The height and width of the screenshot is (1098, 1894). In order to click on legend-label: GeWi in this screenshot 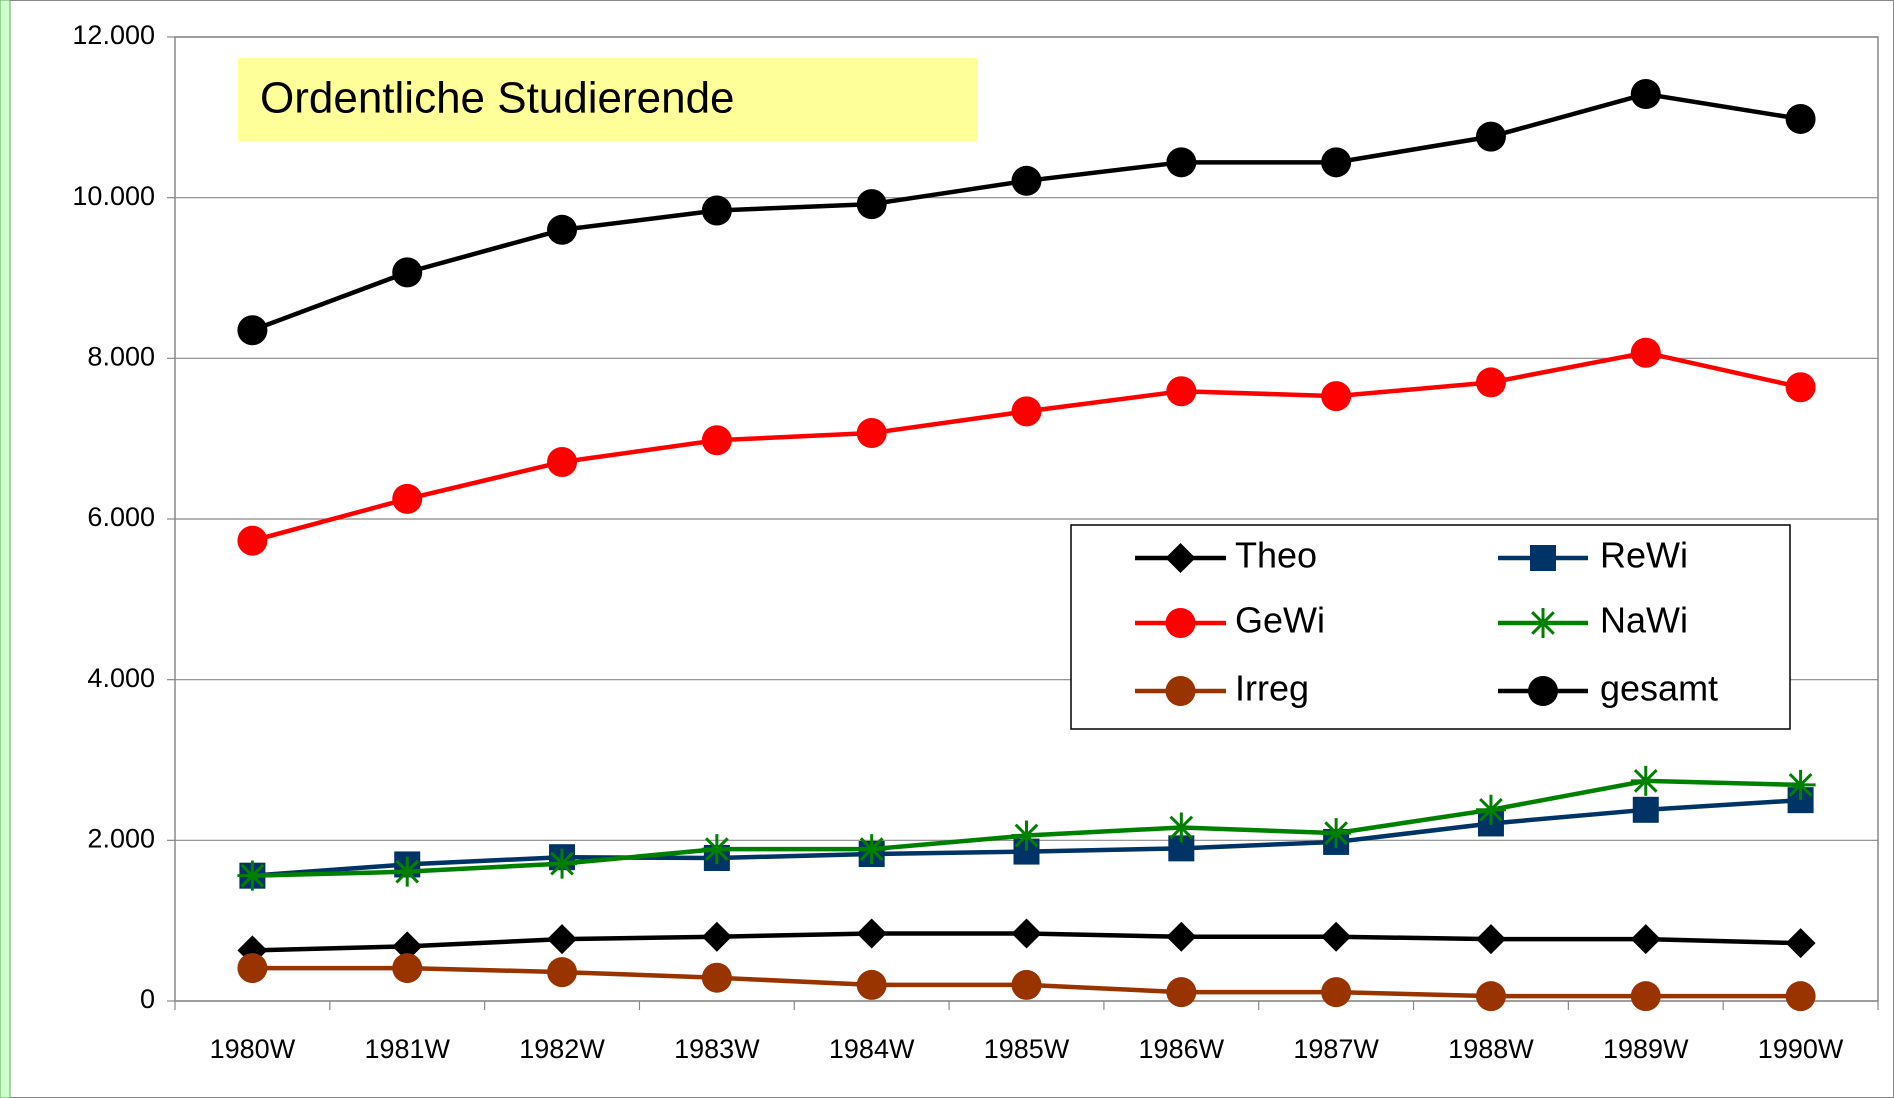, I will do `click(1280, 620)`.